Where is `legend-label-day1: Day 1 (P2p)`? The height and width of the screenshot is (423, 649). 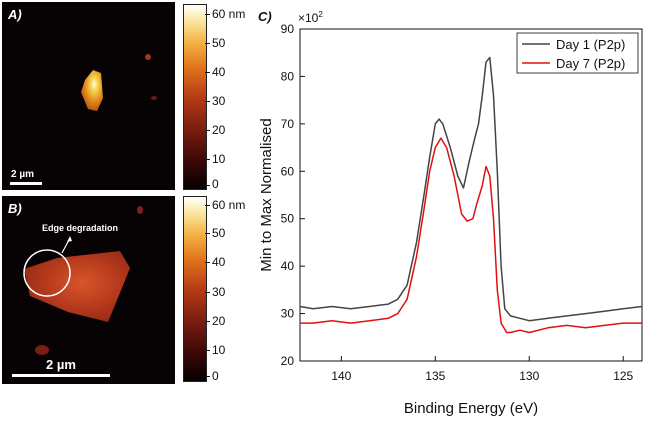
legend-label-day1: Day 1 (P2p) is located at coordinates (590, 44).